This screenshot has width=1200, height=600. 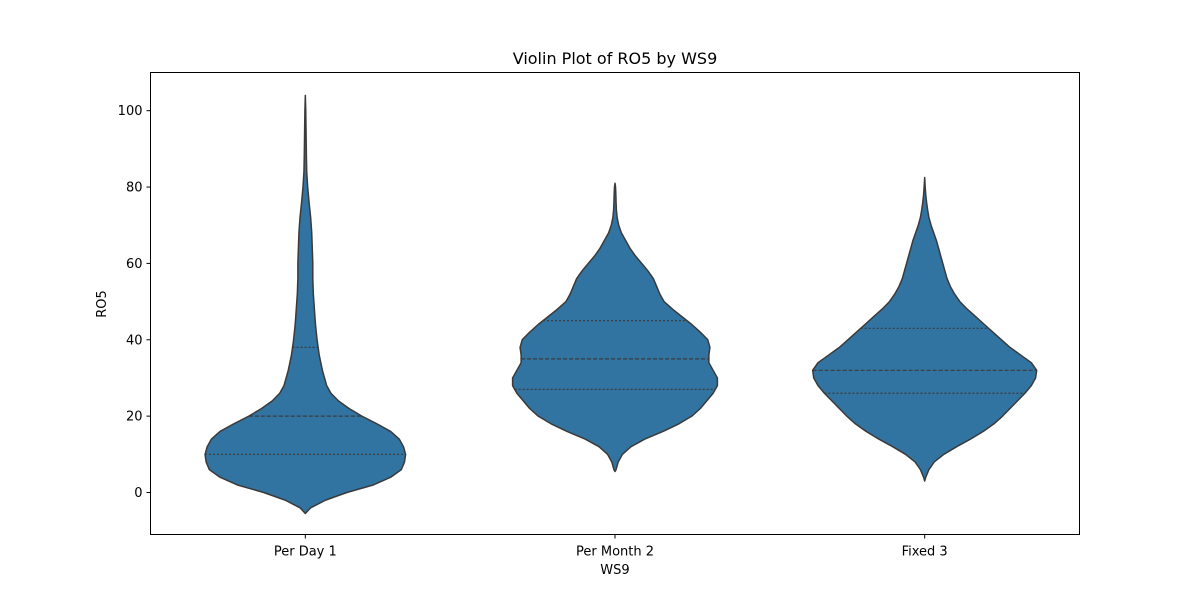 What do you see at coordinates (102, 304) in the screenshot?
I see `y-axis-title: RO5` at bounding box center [102, 304].